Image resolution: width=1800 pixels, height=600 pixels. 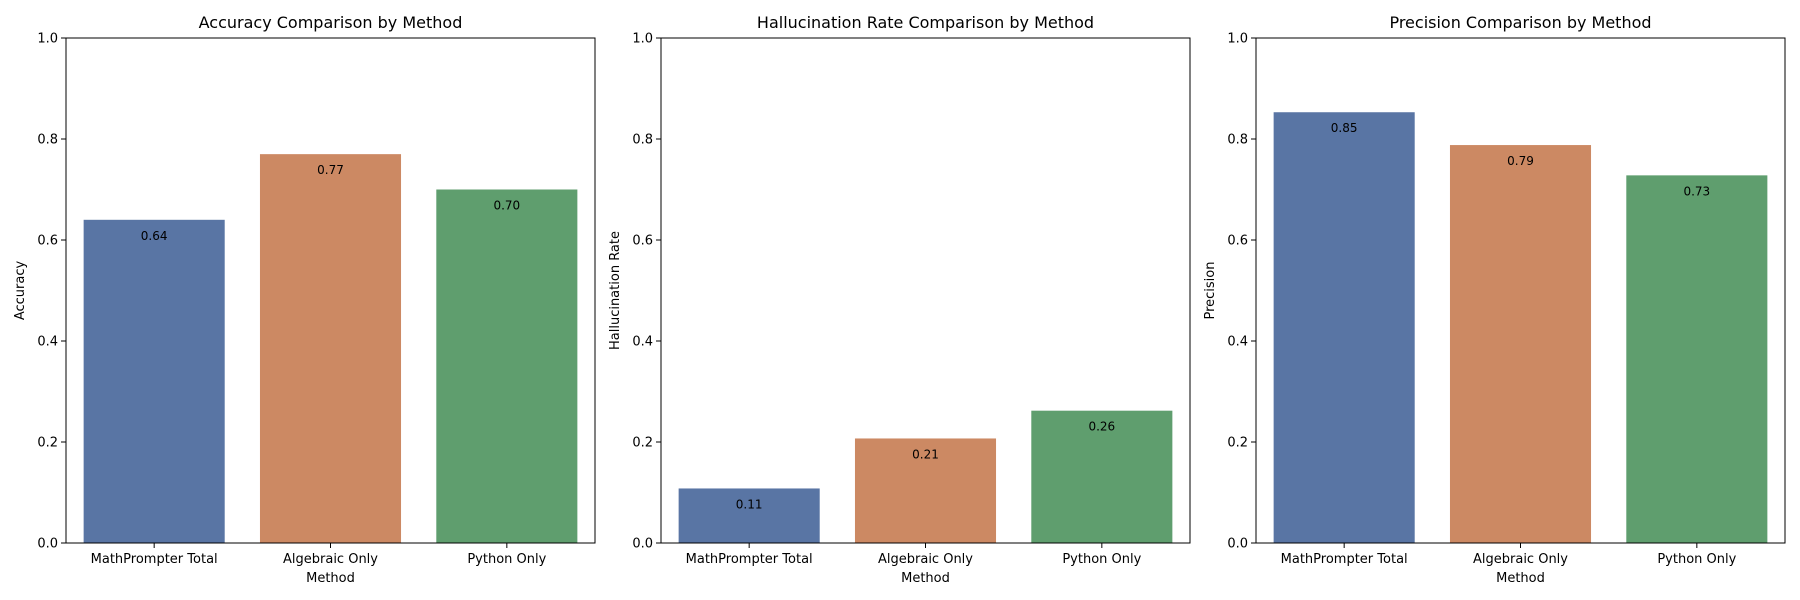 What do you see at coordinates (20, 291) in the screenshot?
I see `y-axis-label: Accuracy` at bounding box center [20, 291].